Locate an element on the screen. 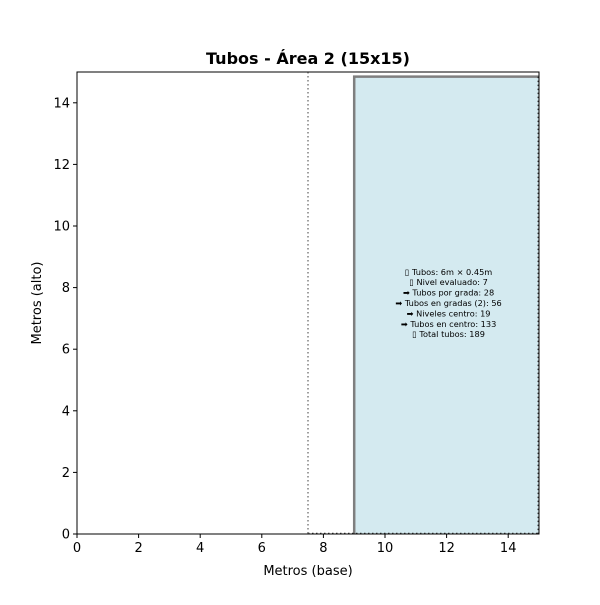 The height and width of the screenshot is (605, 600). x-tick-label: 2 is located at coordinates (138, 548).